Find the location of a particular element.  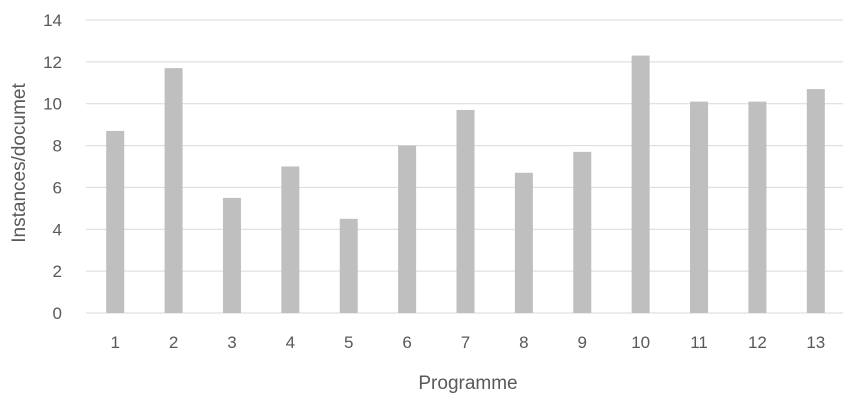

x-tick-label: 11 is located at coordinates (699, 342).